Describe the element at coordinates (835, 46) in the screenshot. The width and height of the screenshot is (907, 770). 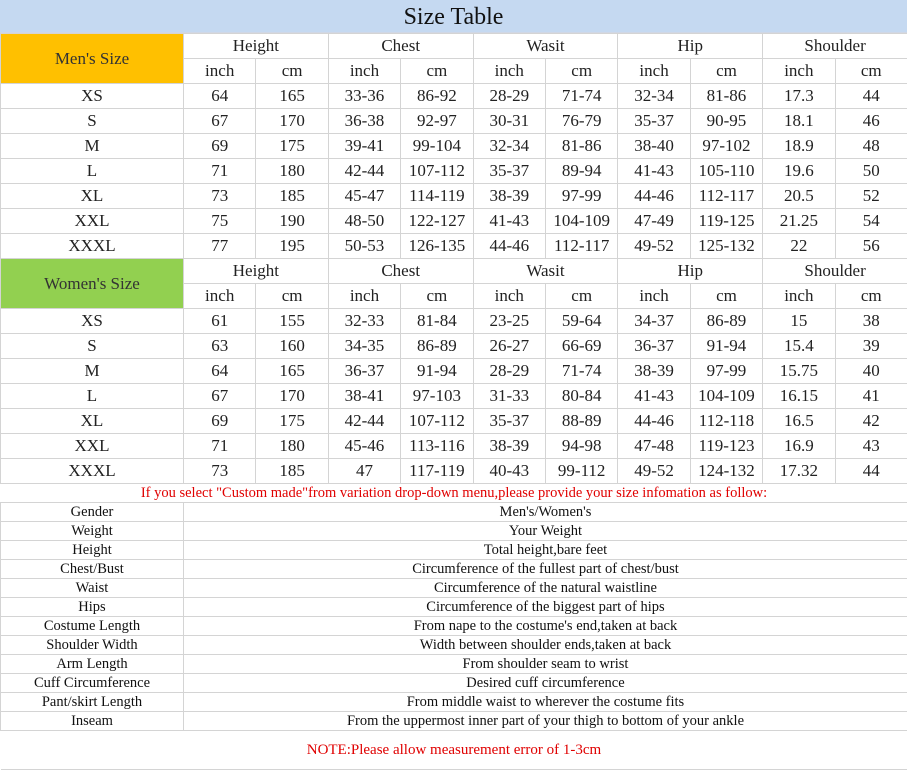
I see `group-header: Shoulder` at that location.